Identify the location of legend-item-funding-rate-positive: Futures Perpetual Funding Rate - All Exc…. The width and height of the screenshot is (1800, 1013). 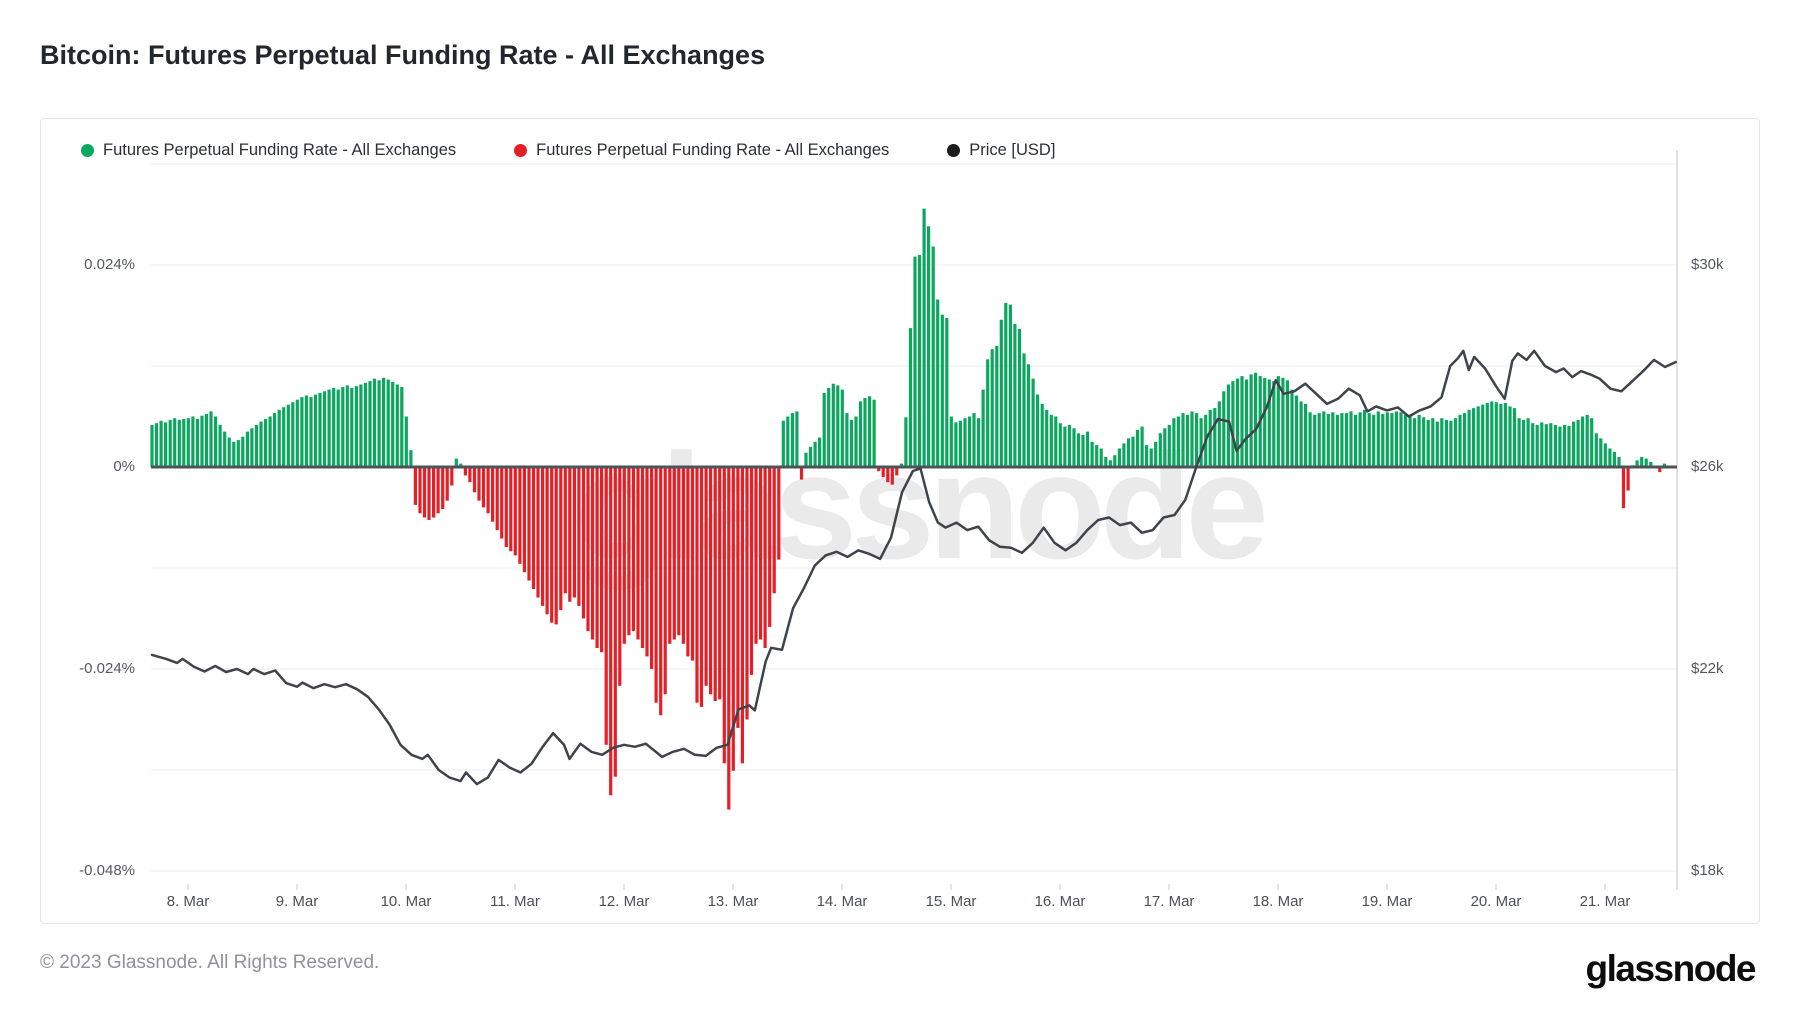
(268, 150).